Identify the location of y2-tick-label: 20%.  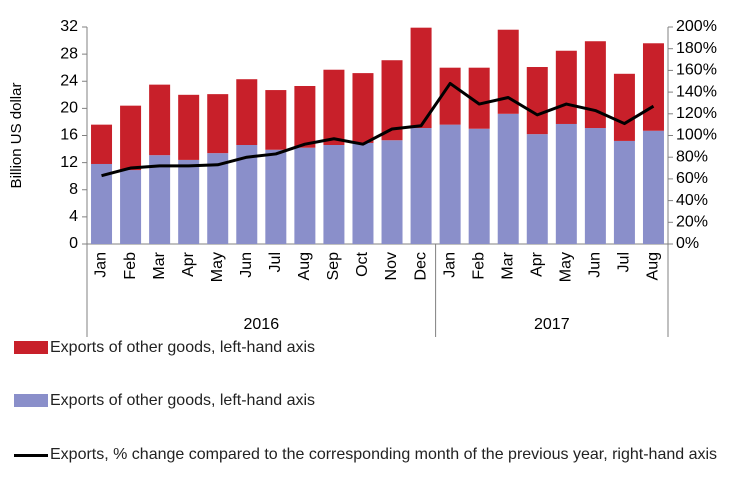
(692, 222).